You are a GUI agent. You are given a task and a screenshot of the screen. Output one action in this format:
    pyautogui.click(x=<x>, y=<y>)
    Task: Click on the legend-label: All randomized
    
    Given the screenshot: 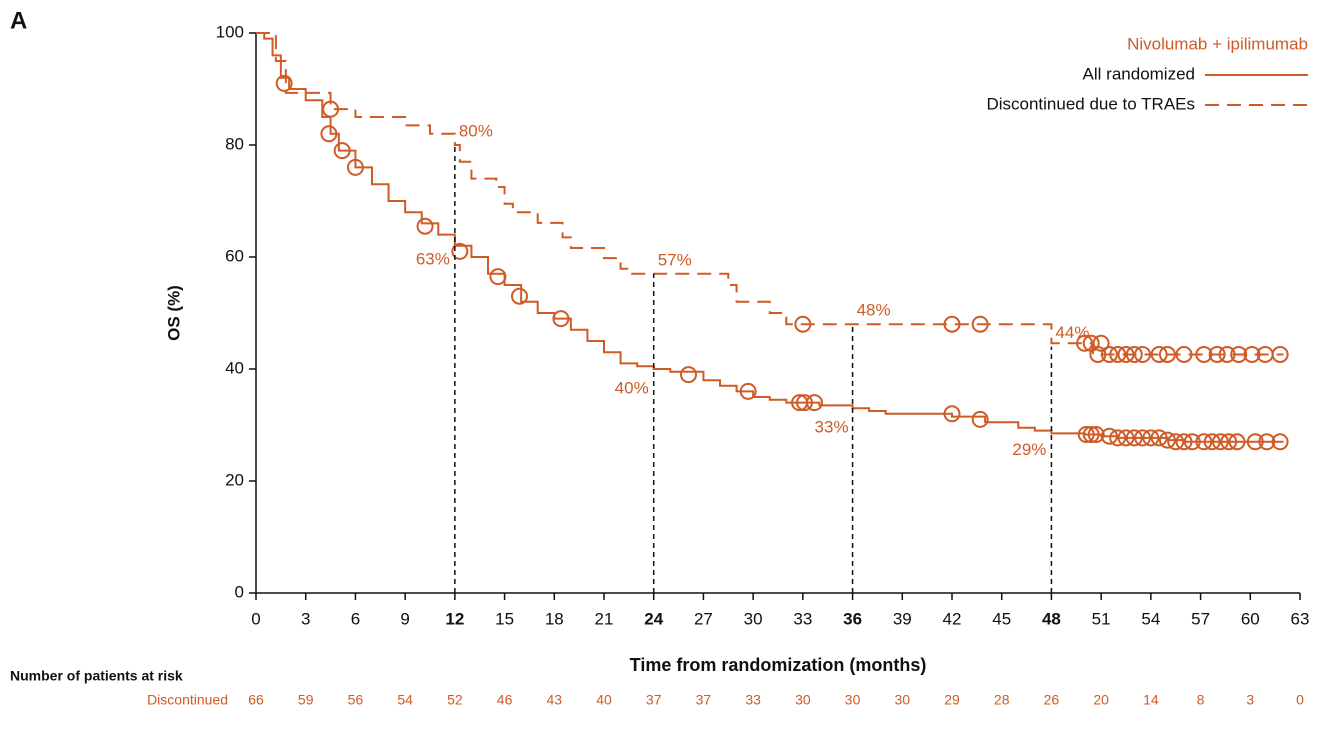 What is the action you would take?
    pyautogui.click(x=1139, y=73)
    